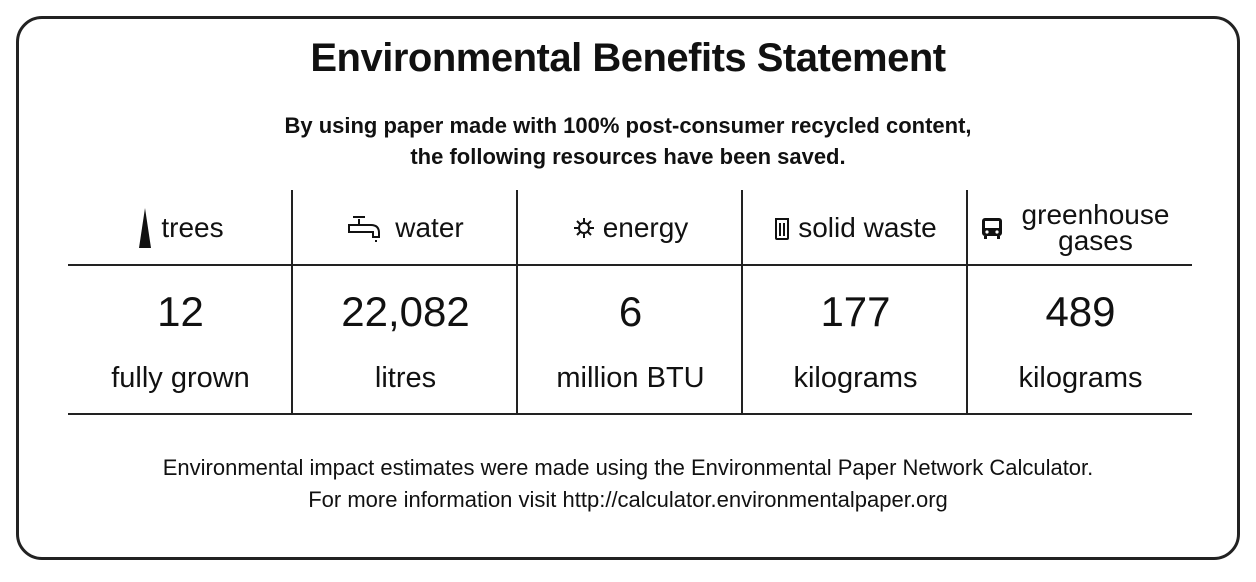 This screenshot has width=1256, height=582. Describe the element at coordinates (429, 227) in the screenshot. I see `column-label: water` at that location.